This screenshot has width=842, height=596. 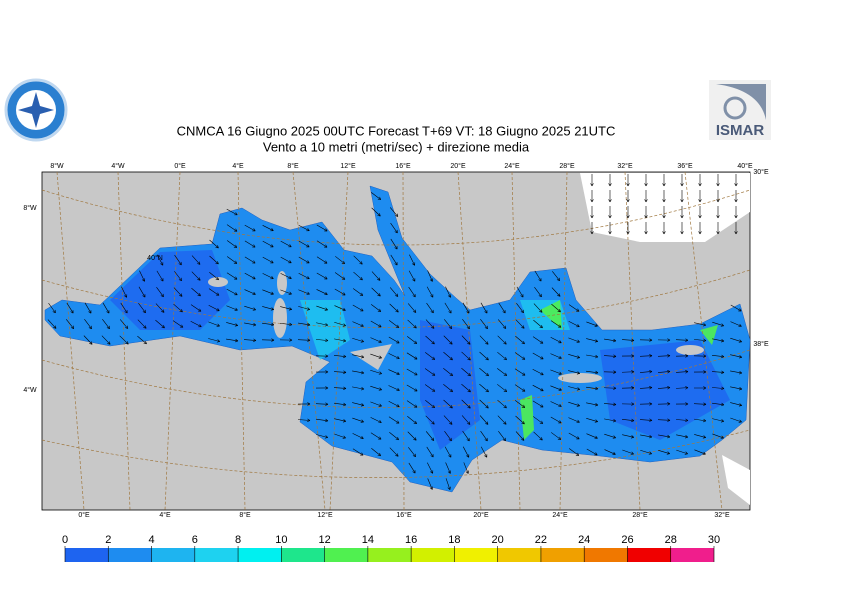 I want to click on colorbar-label: 22, so click(x=541, y=540).